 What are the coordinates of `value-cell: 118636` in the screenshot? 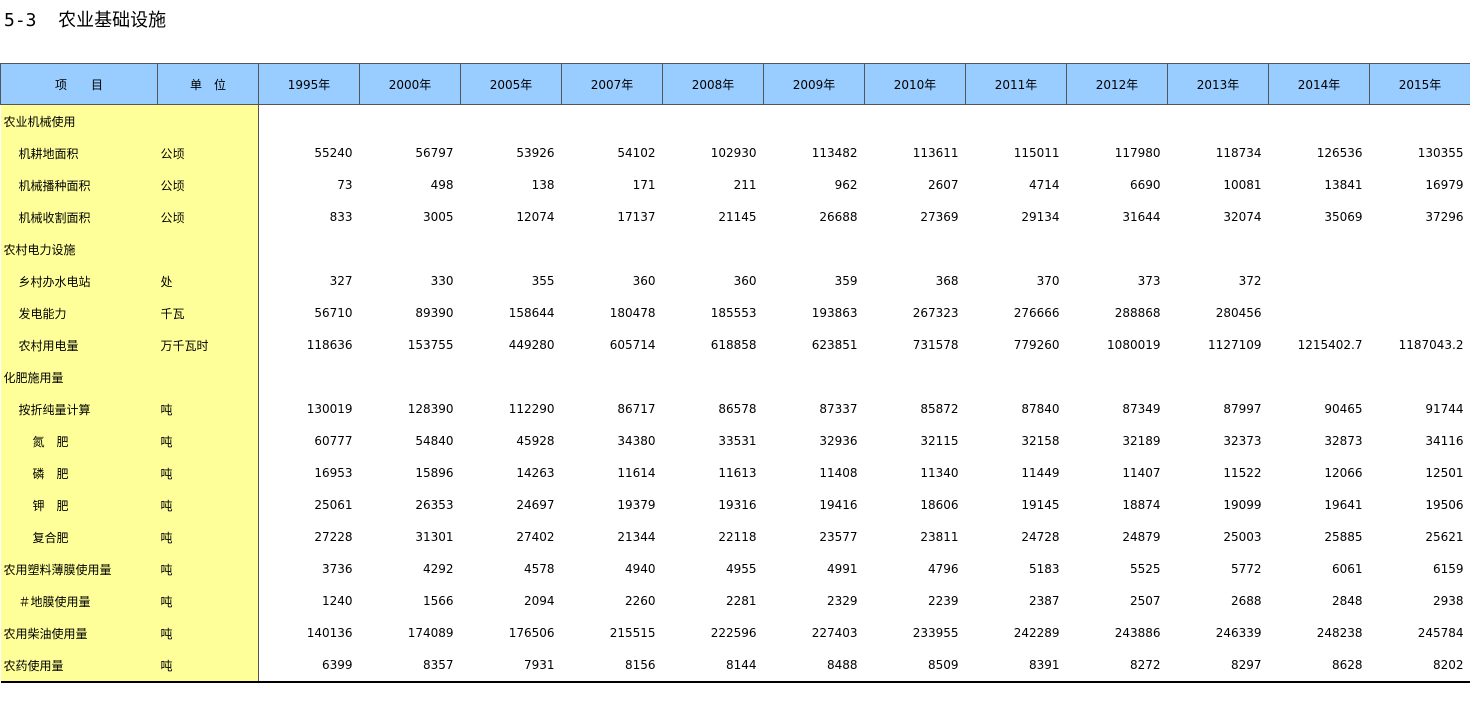 It's located at (329, 345).